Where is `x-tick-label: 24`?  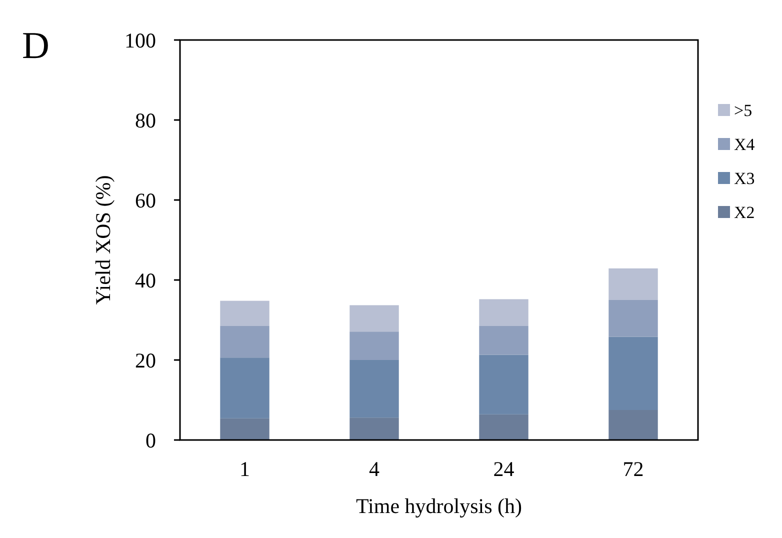
x-tick-label: 24 is located at coordinates (504, 469).